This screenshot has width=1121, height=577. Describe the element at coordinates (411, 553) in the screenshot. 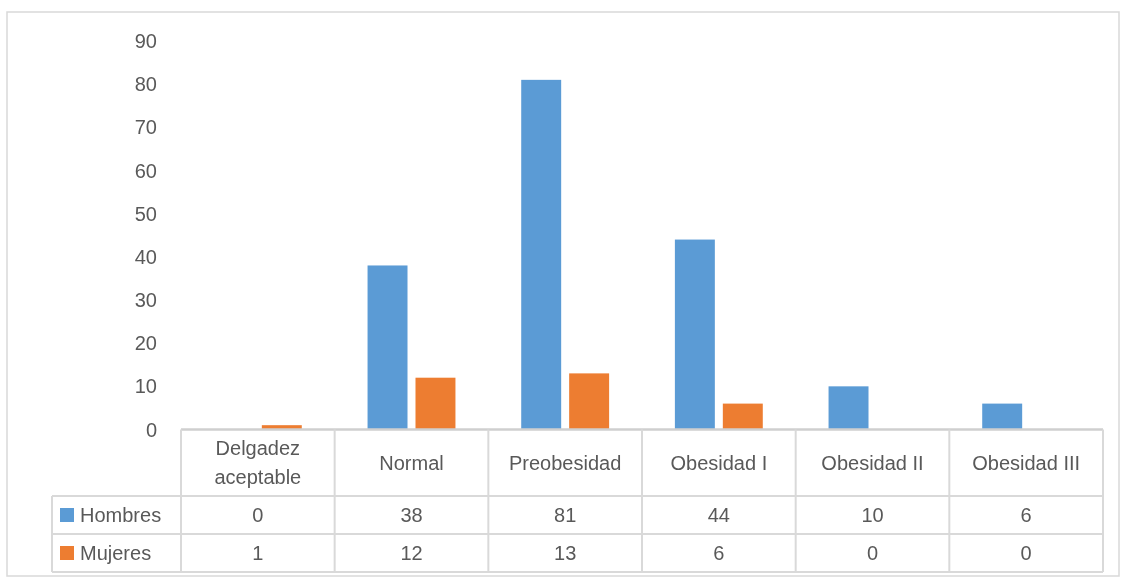

I see `data-label: 12` at that location.